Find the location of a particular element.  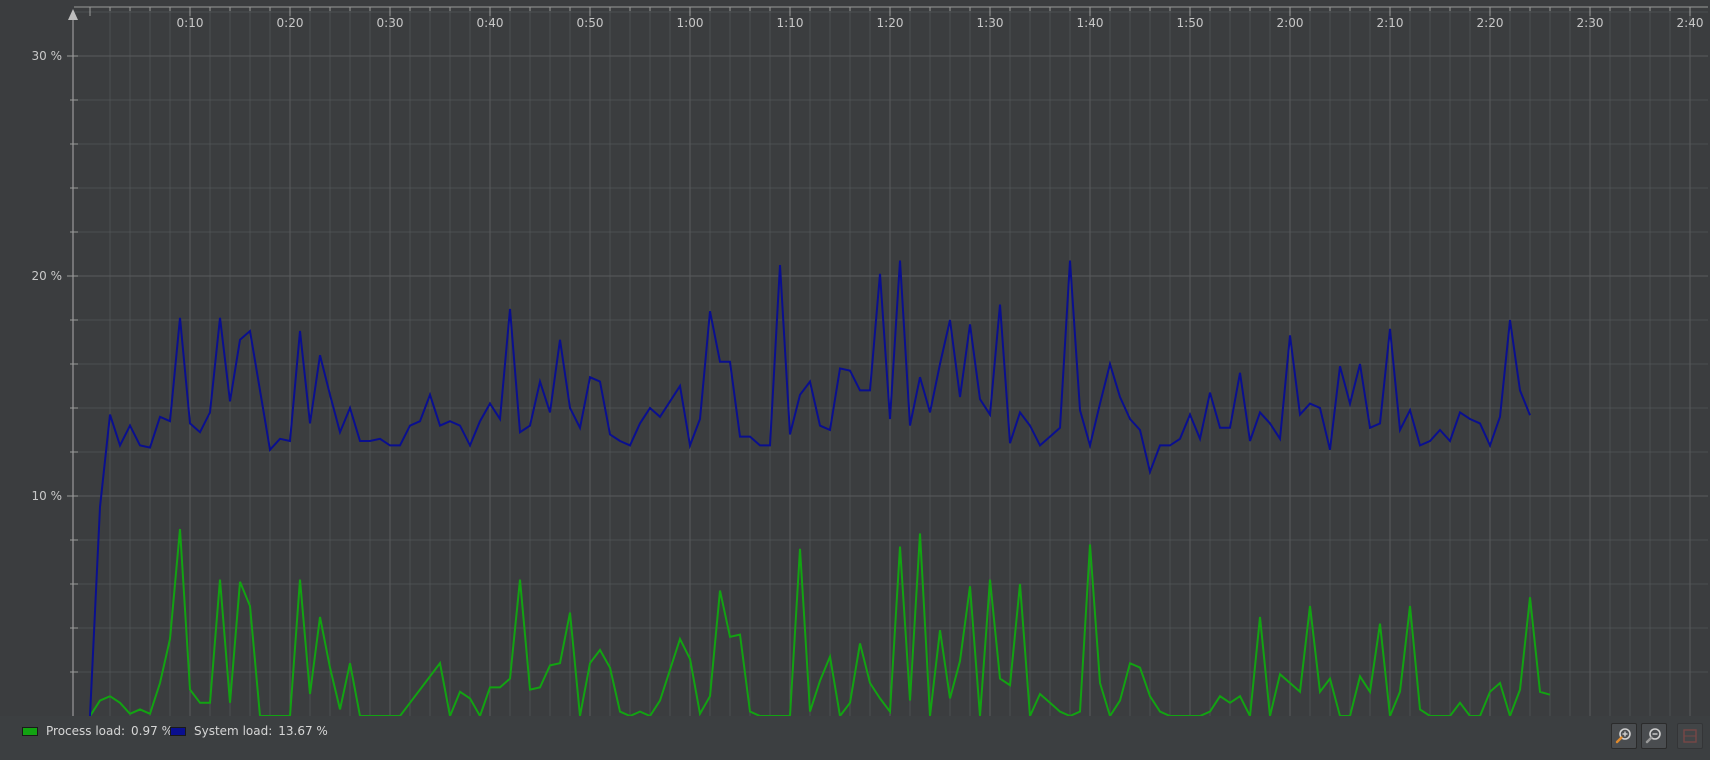

x-tick-label: 2:00 is located at coordinates (1290, 23).